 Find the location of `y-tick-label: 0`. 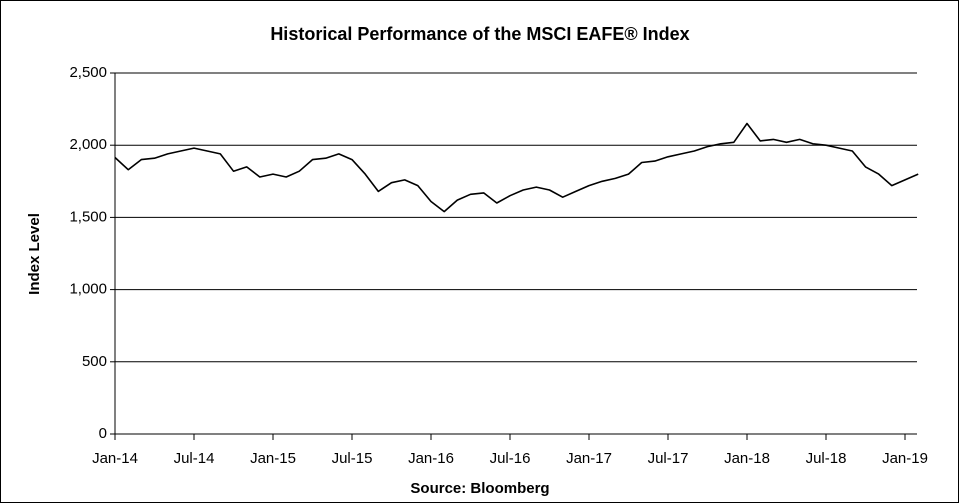

y-tick-label: 0 is located at coordinates (103, 433).